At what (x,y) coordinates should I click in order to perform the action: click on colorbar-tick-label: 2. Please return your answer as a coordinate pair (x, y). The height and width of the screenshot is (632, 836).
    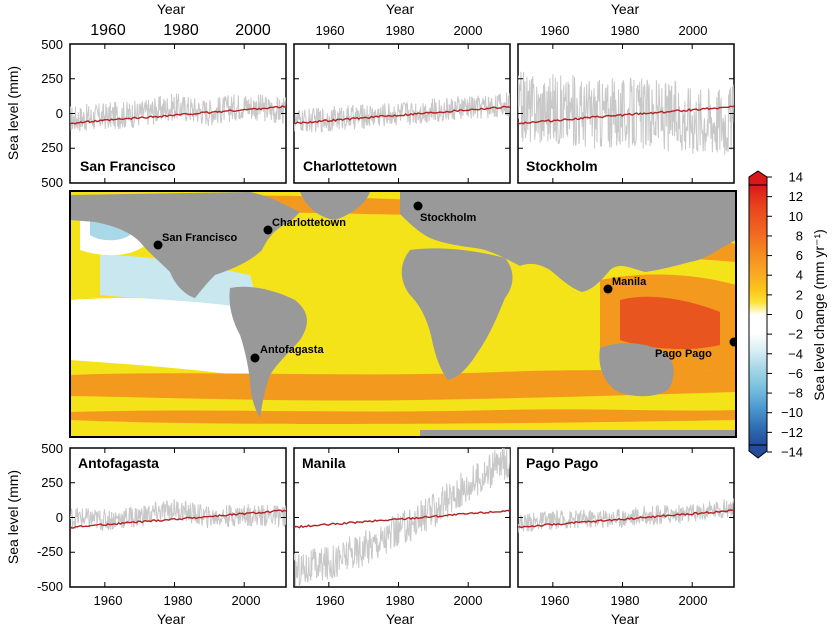
    Looking at the image, I should click on (799, 294).